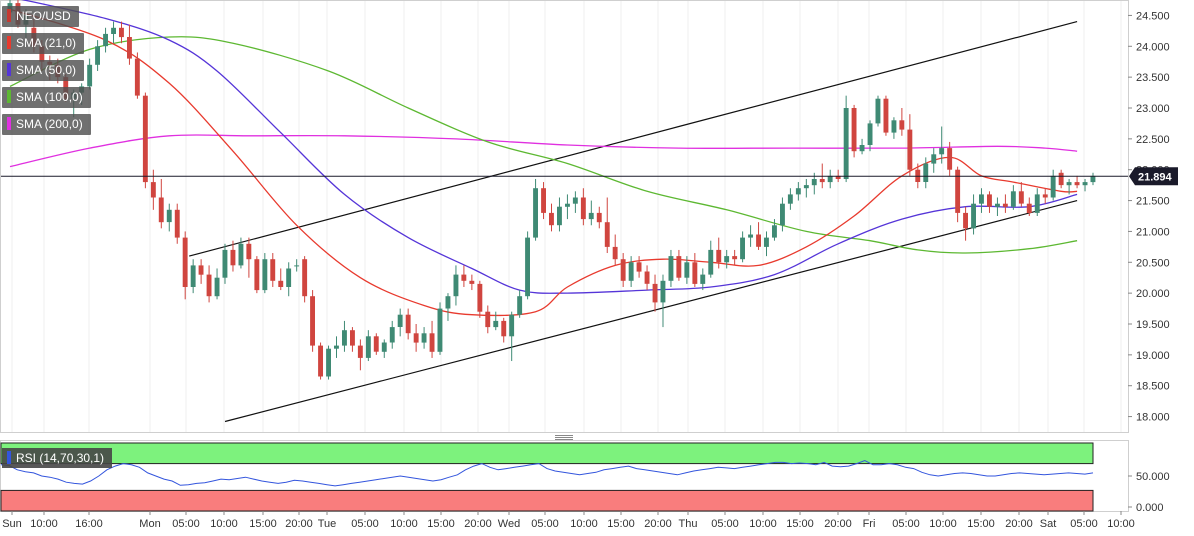  Describe the element at coordinates (46, 97) in the screenshot. I see `legend-sma-100: SMA (100,0)` at that location.